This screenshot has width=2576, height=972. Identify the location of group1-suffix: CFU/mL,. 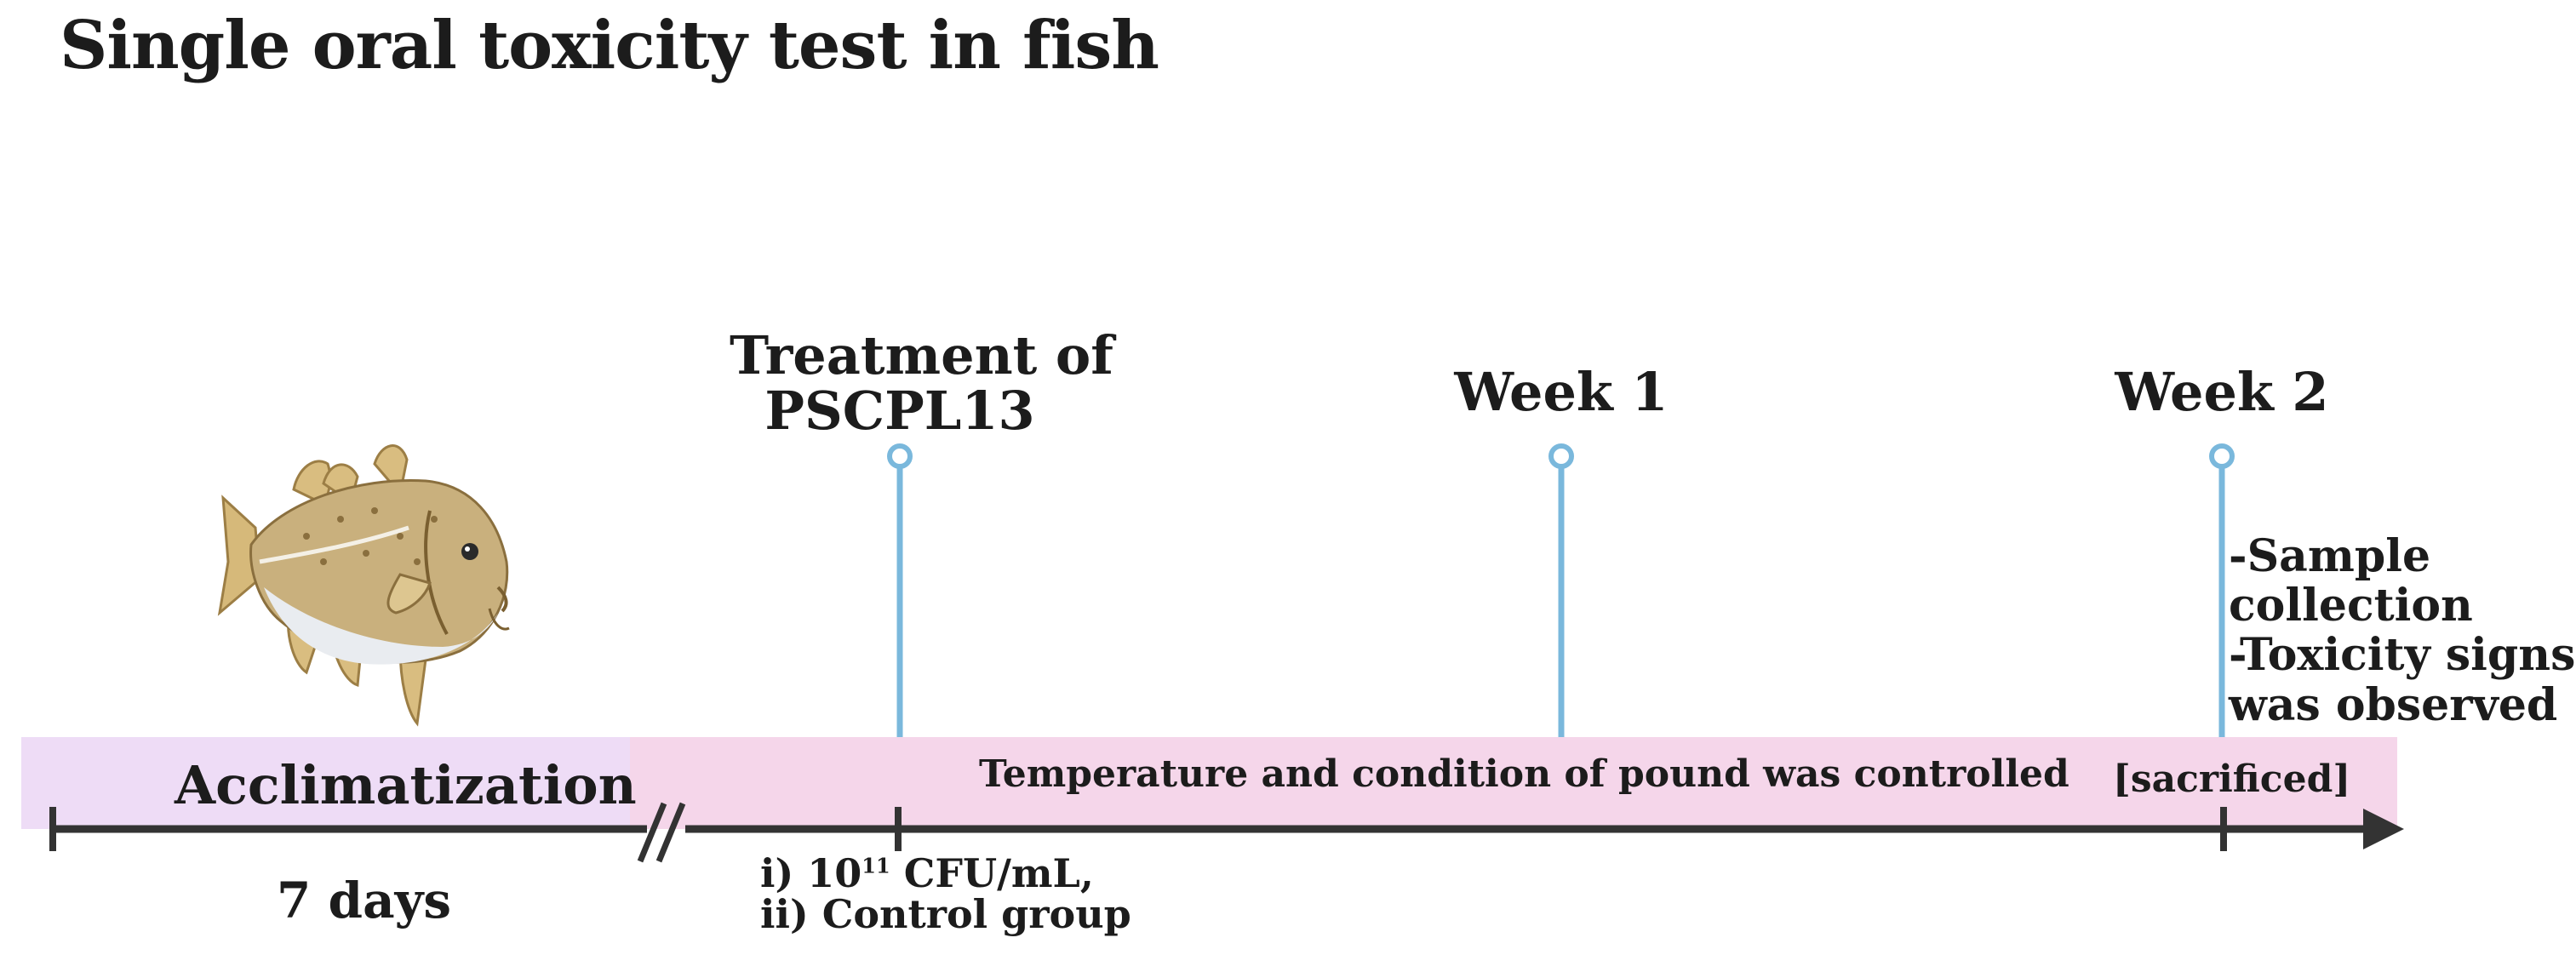
(992, 873).